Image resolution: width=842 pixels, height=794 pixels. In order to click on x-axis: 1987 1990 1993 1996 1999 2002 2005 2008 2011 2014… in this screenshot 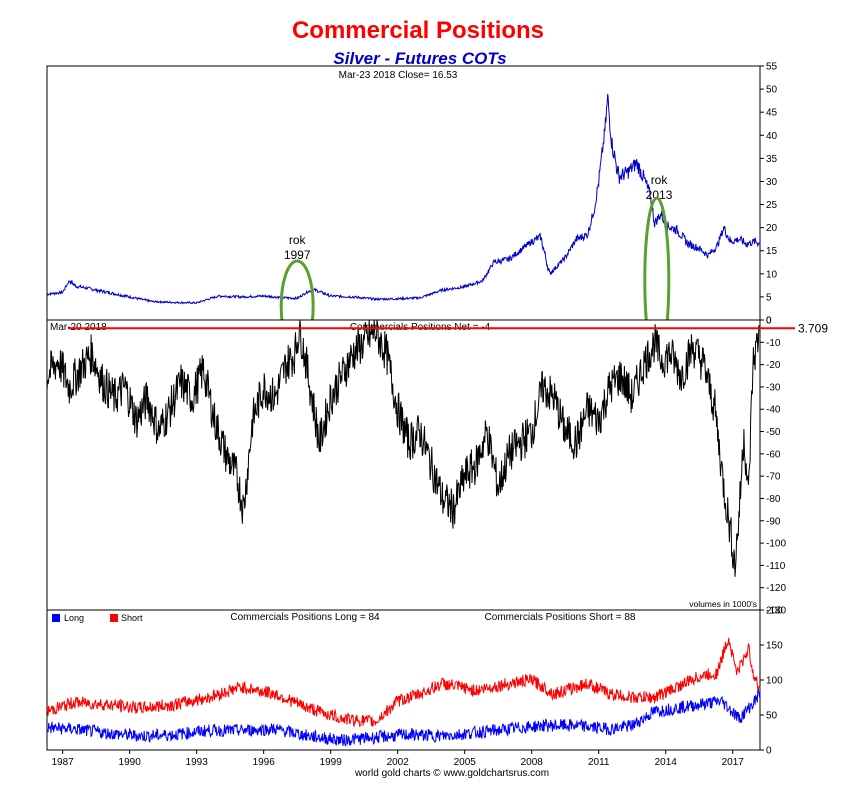, I will do `click(398, 759)`.